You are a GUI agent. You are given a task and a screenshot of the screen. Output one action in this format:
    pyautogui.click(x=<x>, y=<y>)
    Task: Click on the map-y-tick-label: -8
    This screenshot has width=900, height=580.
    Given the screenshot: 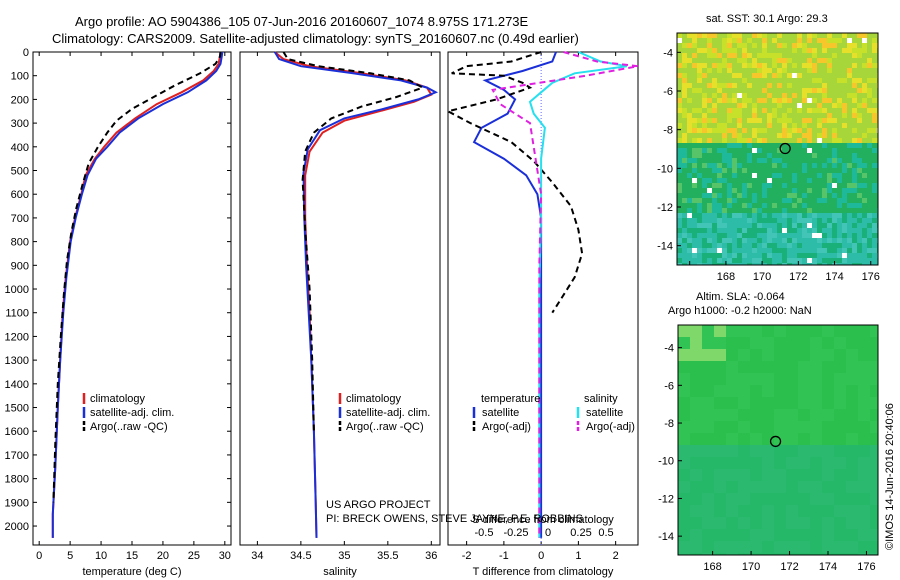 What is the action you would take?
    pyautogui.click(x=668, y=131)
    